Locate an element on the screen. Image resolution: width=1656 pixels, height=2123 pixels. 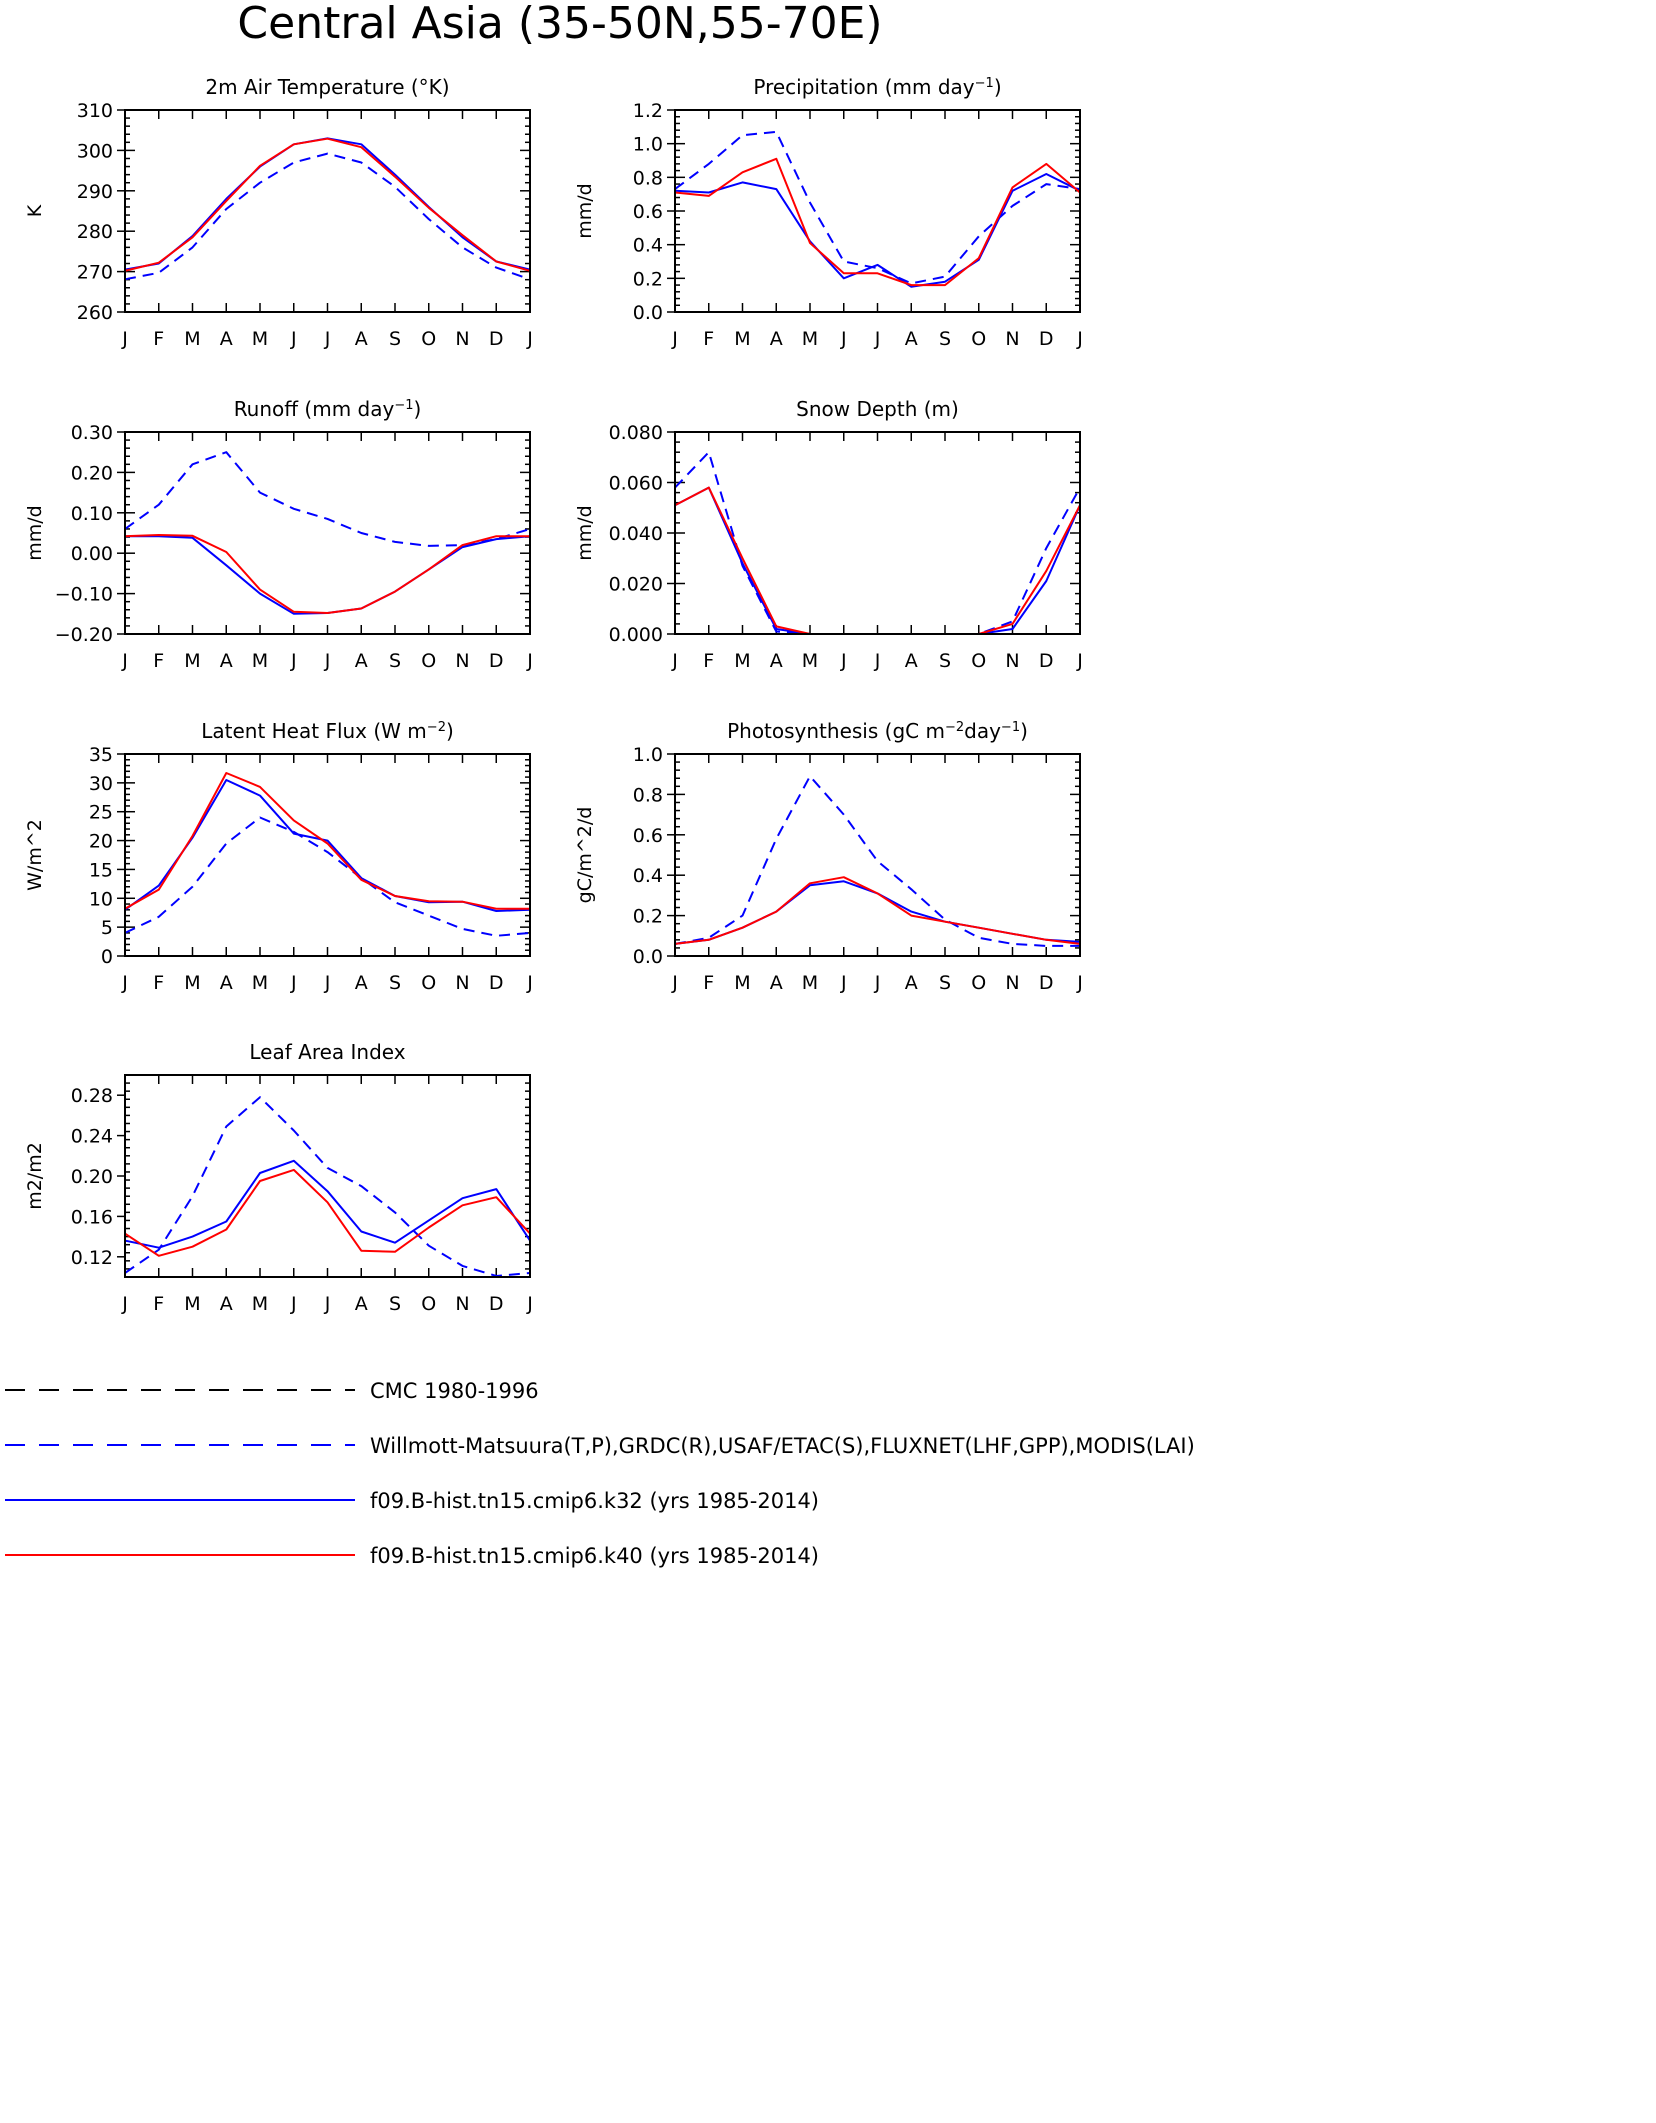
y-tick-label: 25 is located at coordinates (101, 813).